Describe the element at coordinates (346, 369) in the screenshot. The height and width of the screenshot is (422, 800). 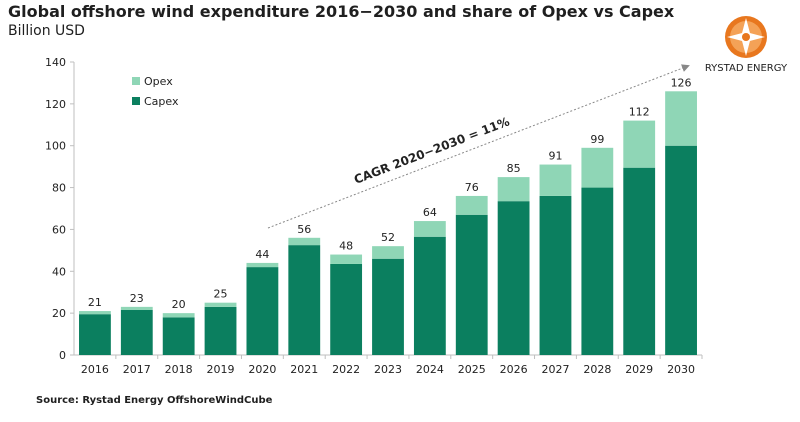
I see `x-tick-label: 2022` at that location.